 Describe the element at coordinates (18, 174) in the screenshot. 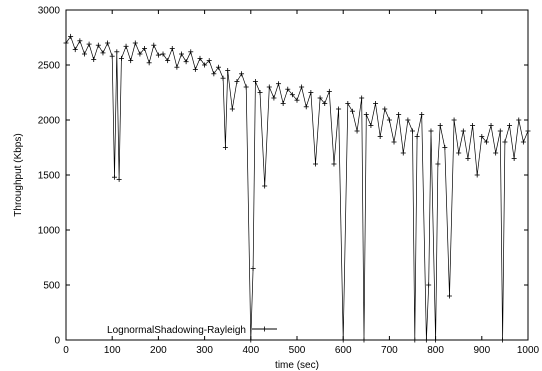

I see `y-axis-title: Throughput (Kbps)` at that location.